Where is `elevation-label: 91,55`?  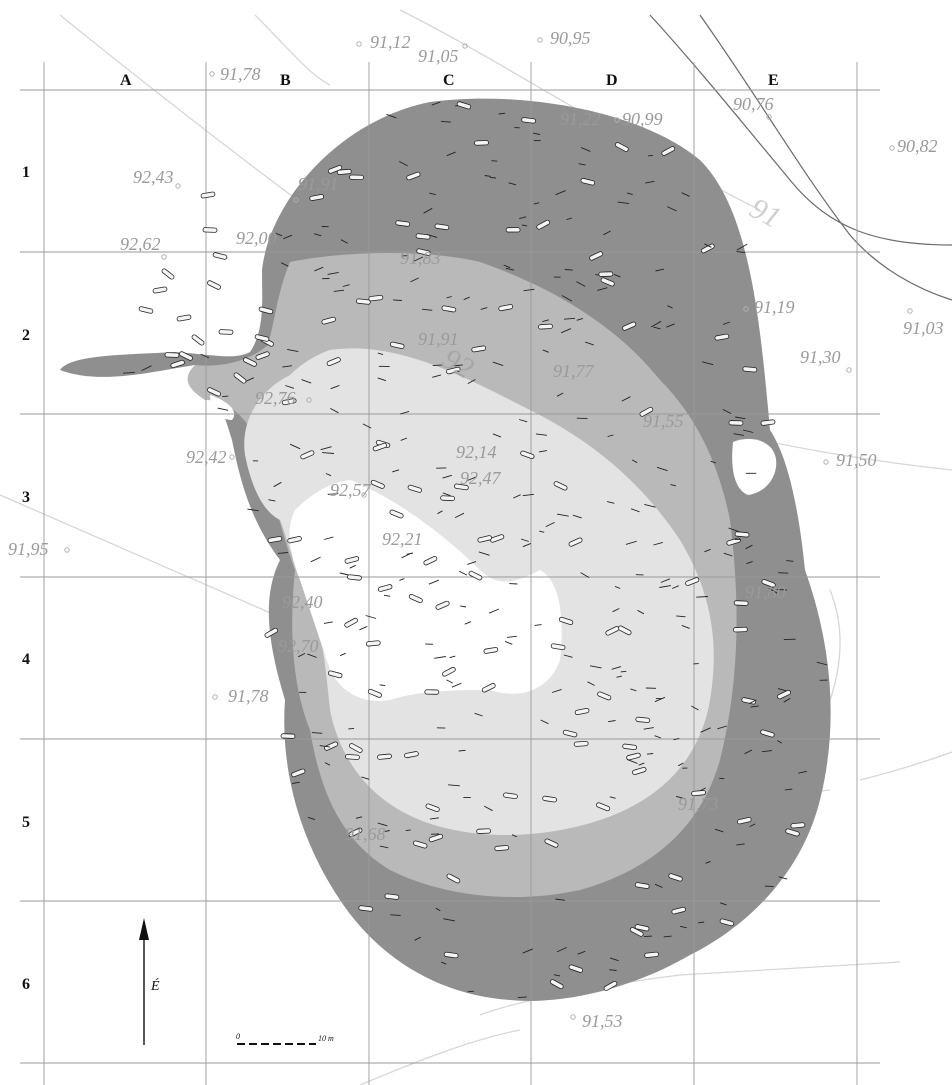 elevation-label: 91,55 is located at coordinates (663, 421).